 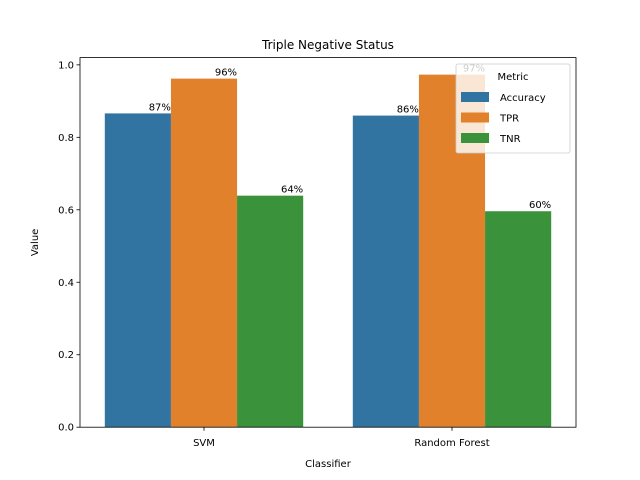 What do you see at coordinates (327, 45) in the screenshot?
I see `chart-title: Triple Negative Status` at bounding box center [327, 45].